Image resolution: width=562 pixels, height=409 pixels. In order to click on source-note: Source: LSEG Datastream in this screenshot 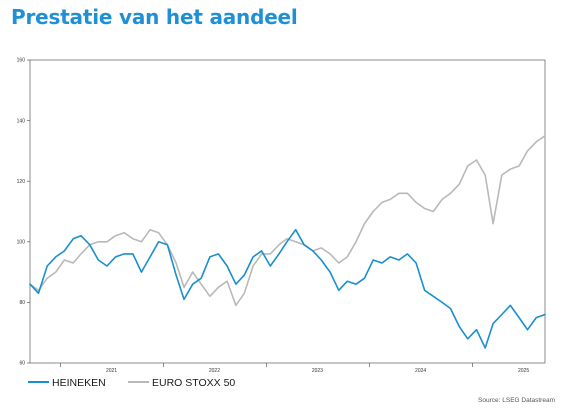, I will do `click(516, 400)`.